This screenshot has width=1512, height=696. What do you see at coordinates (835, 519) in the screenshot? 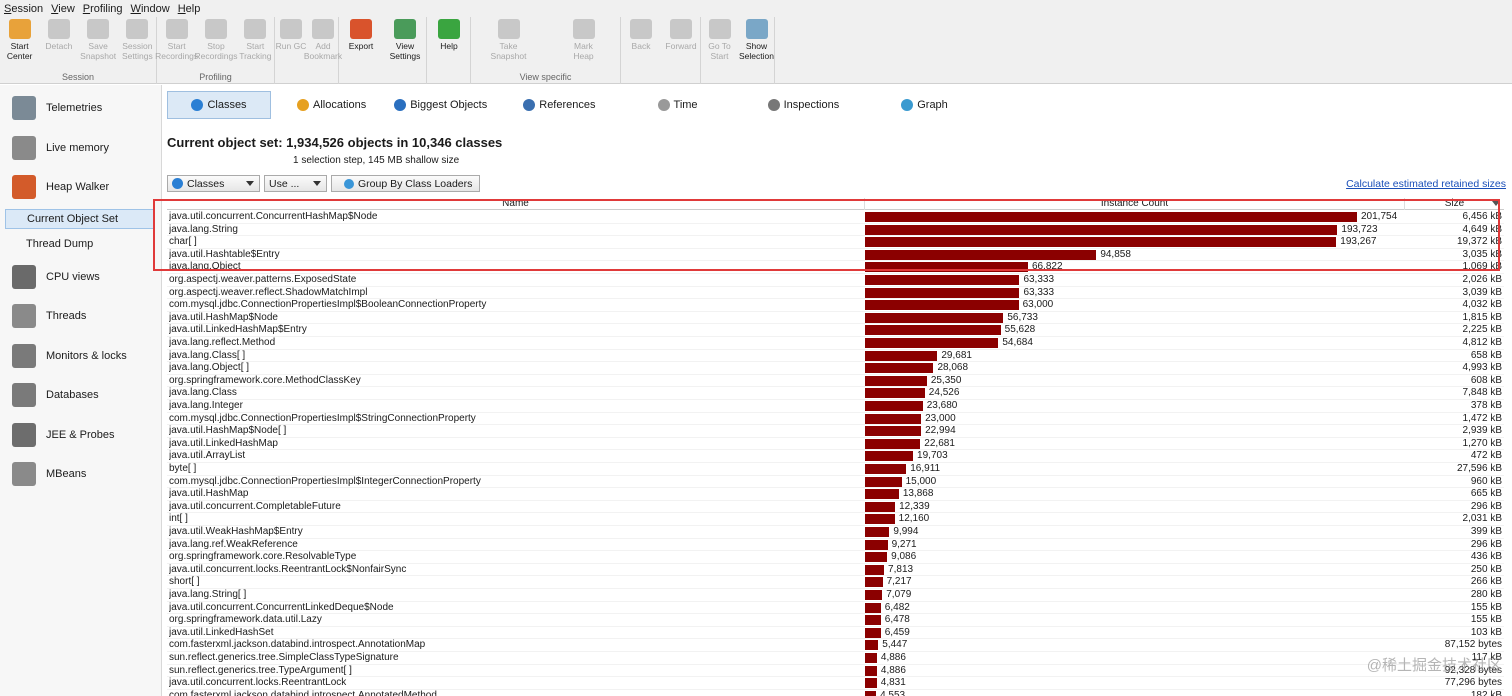
I see `table-row: int[ ] 12,160 2,031 kB` at bounding box center [835, 519].